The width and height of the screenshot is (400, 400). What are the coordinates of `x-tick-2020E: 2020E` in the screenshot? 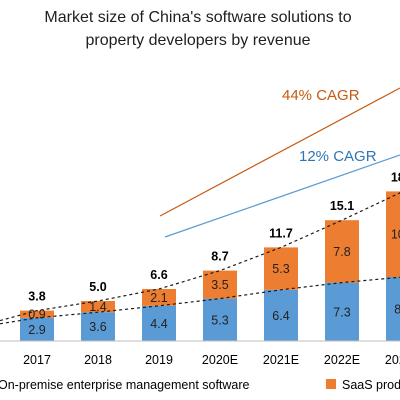 It's located at (220, 360).